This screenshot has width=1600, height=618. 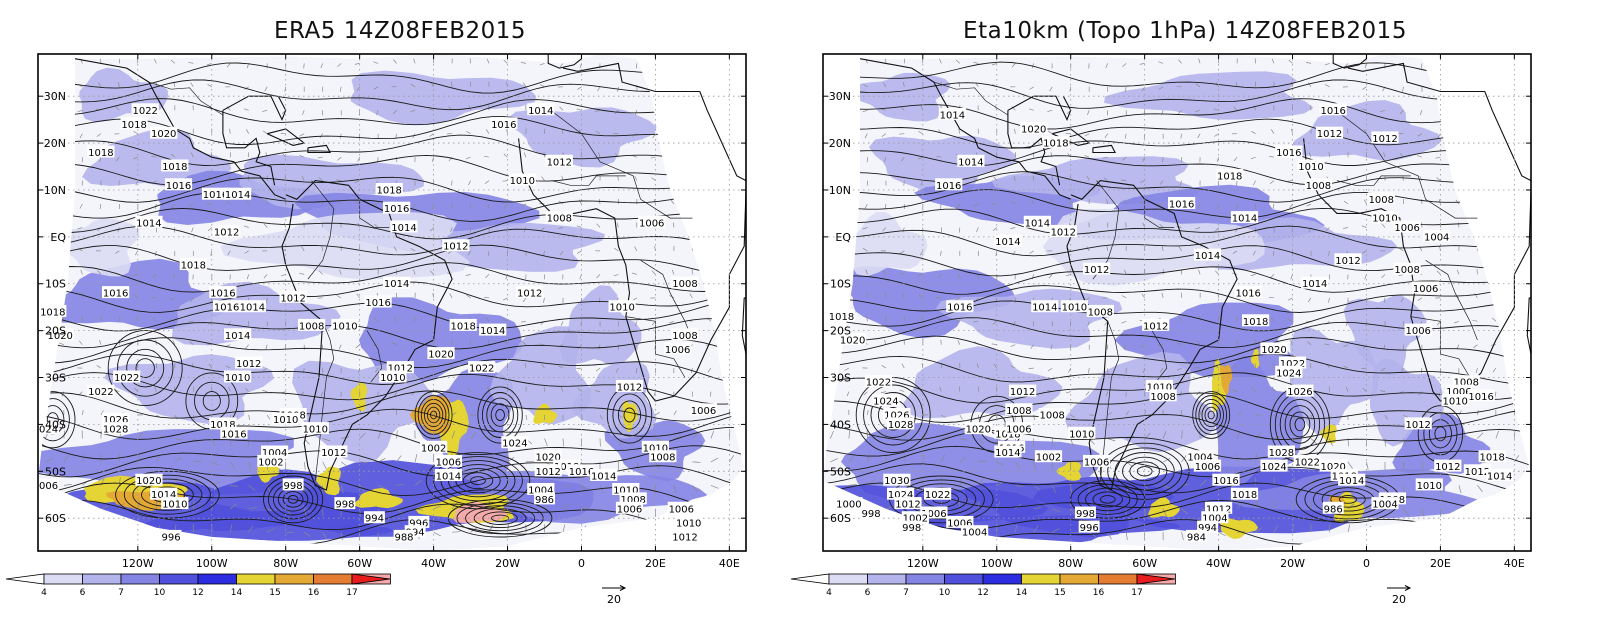 I want to click on contour-label: 1012, so click(x=629, y=387).